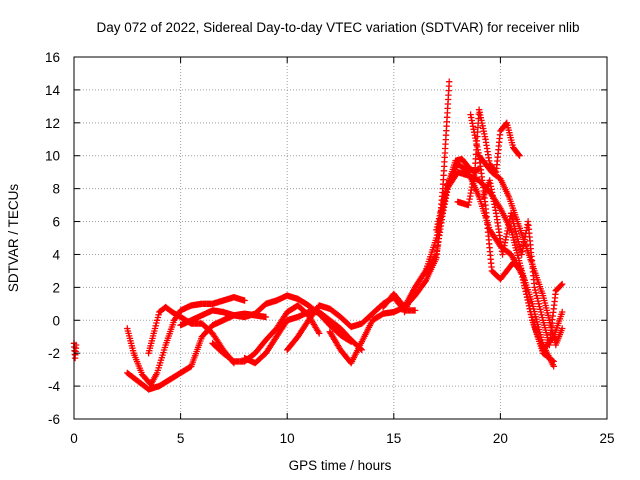 This screenshot has width=640, height=480. I want to click on y-tick-label: 12, so click(52, 123).